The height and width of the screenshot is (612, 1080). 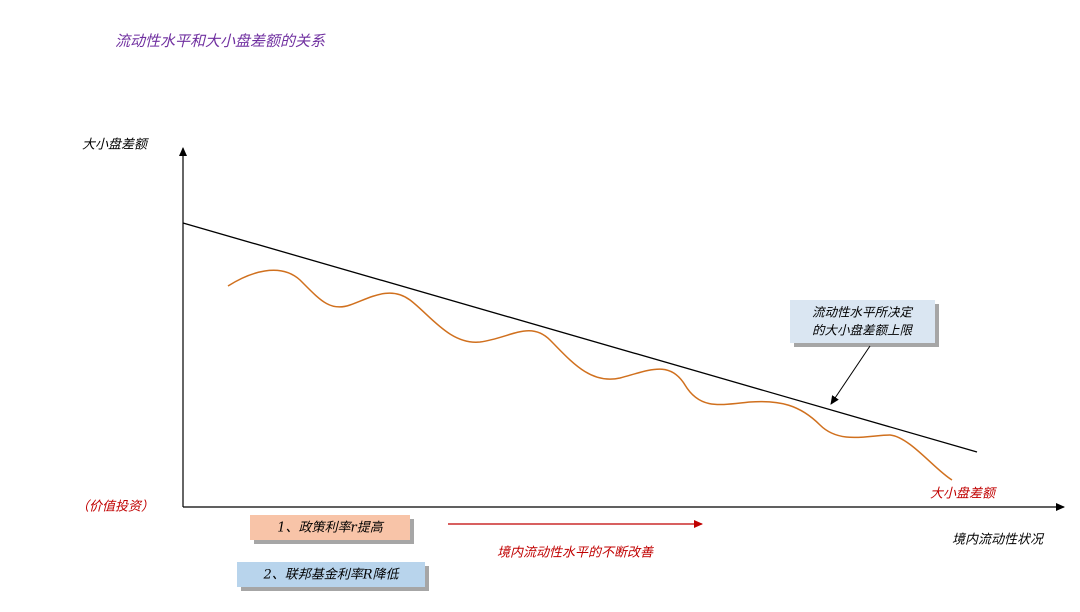 I want to click on callout-text: 流动性水平所决定, so click(x=863, y=312).